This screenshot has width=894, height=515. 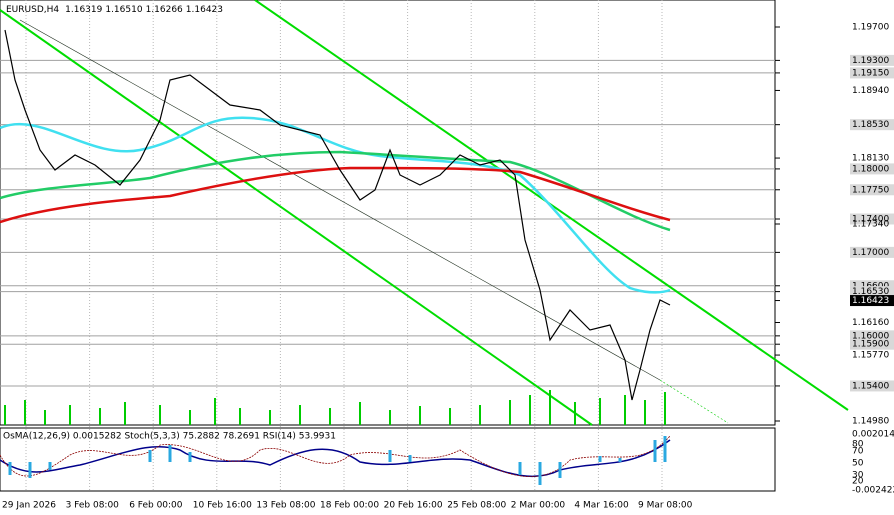 I want to click on price-label: 1.15400, so click(x=870, y=386).